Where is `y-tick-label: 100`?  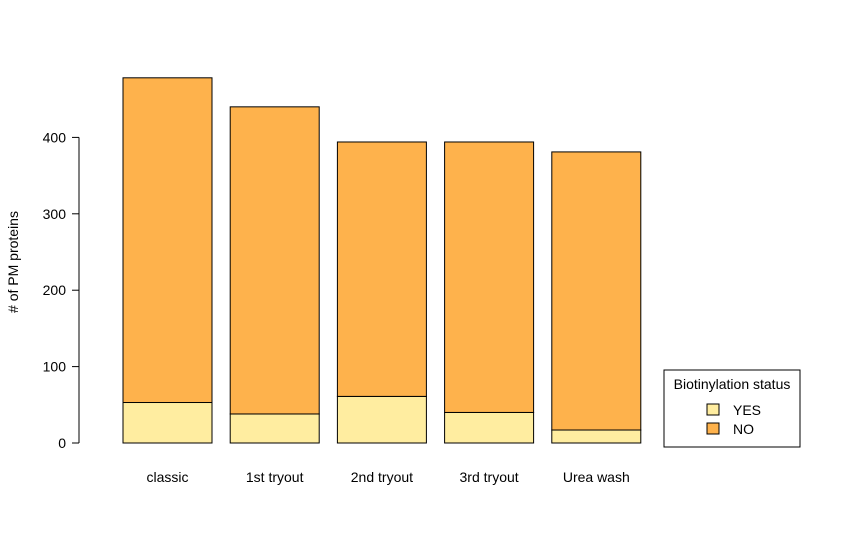
y-tick-label: 100 is located at coordinates (55, 367).